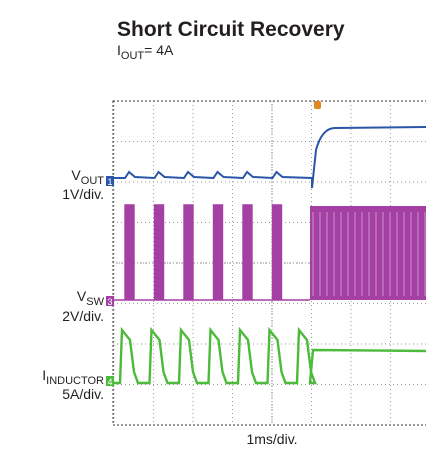 The height and width of the screenshot is (452, 426). I want to click on subtitle: IOUT= 4A, so click(145, 52).